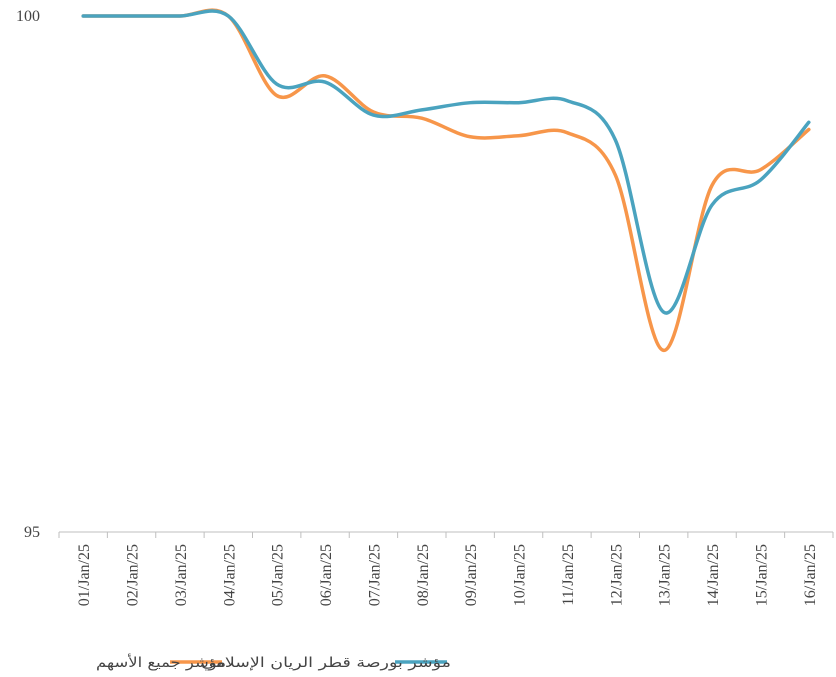  Describe the element at coordinates (278, 575) in the screenshot. I see `x-tick-label: 05/Jan/25` at that location.